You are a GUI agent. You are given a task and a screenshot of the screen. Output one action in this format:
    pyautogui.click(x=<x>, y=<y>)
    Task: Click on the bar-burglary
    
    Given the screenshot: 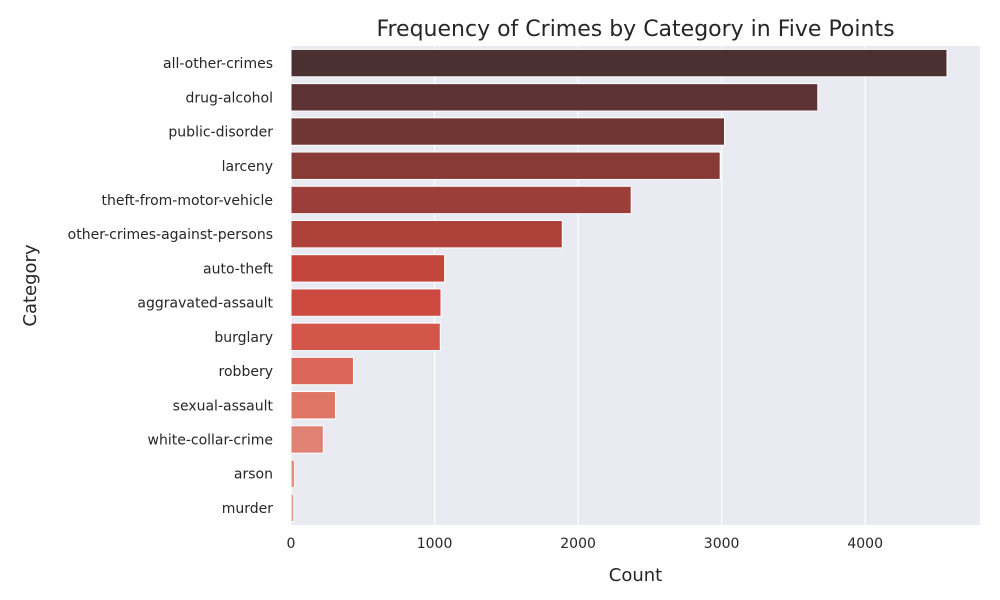 What is the action you would take?
    pyautogui.click(x=365, y=337)
    